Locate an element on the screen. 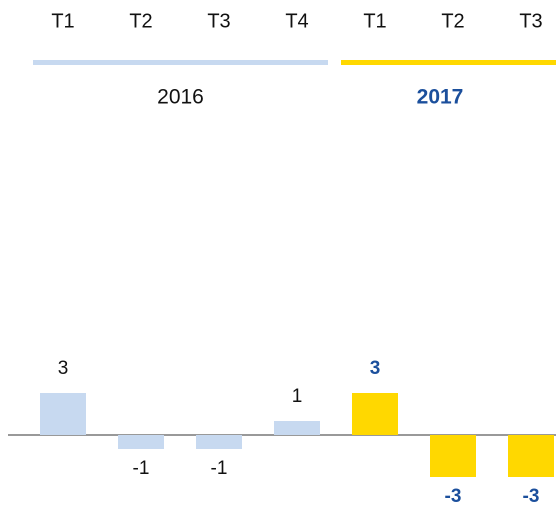  year-label: 2016 is located at coordinates (180, 97).